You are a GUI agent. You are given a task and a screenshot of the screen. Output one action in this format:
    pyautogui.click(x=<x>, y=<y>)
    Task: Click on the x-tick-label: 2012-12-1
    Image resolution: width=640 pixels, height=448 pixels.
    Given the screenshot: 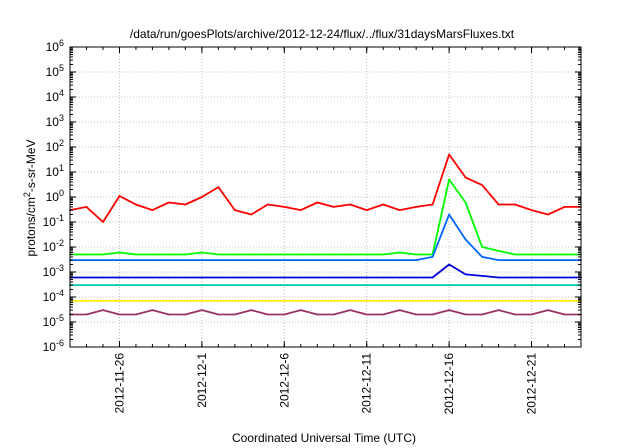 What is the action you would take?
    pyautogui.click(x=202, y=380)
    